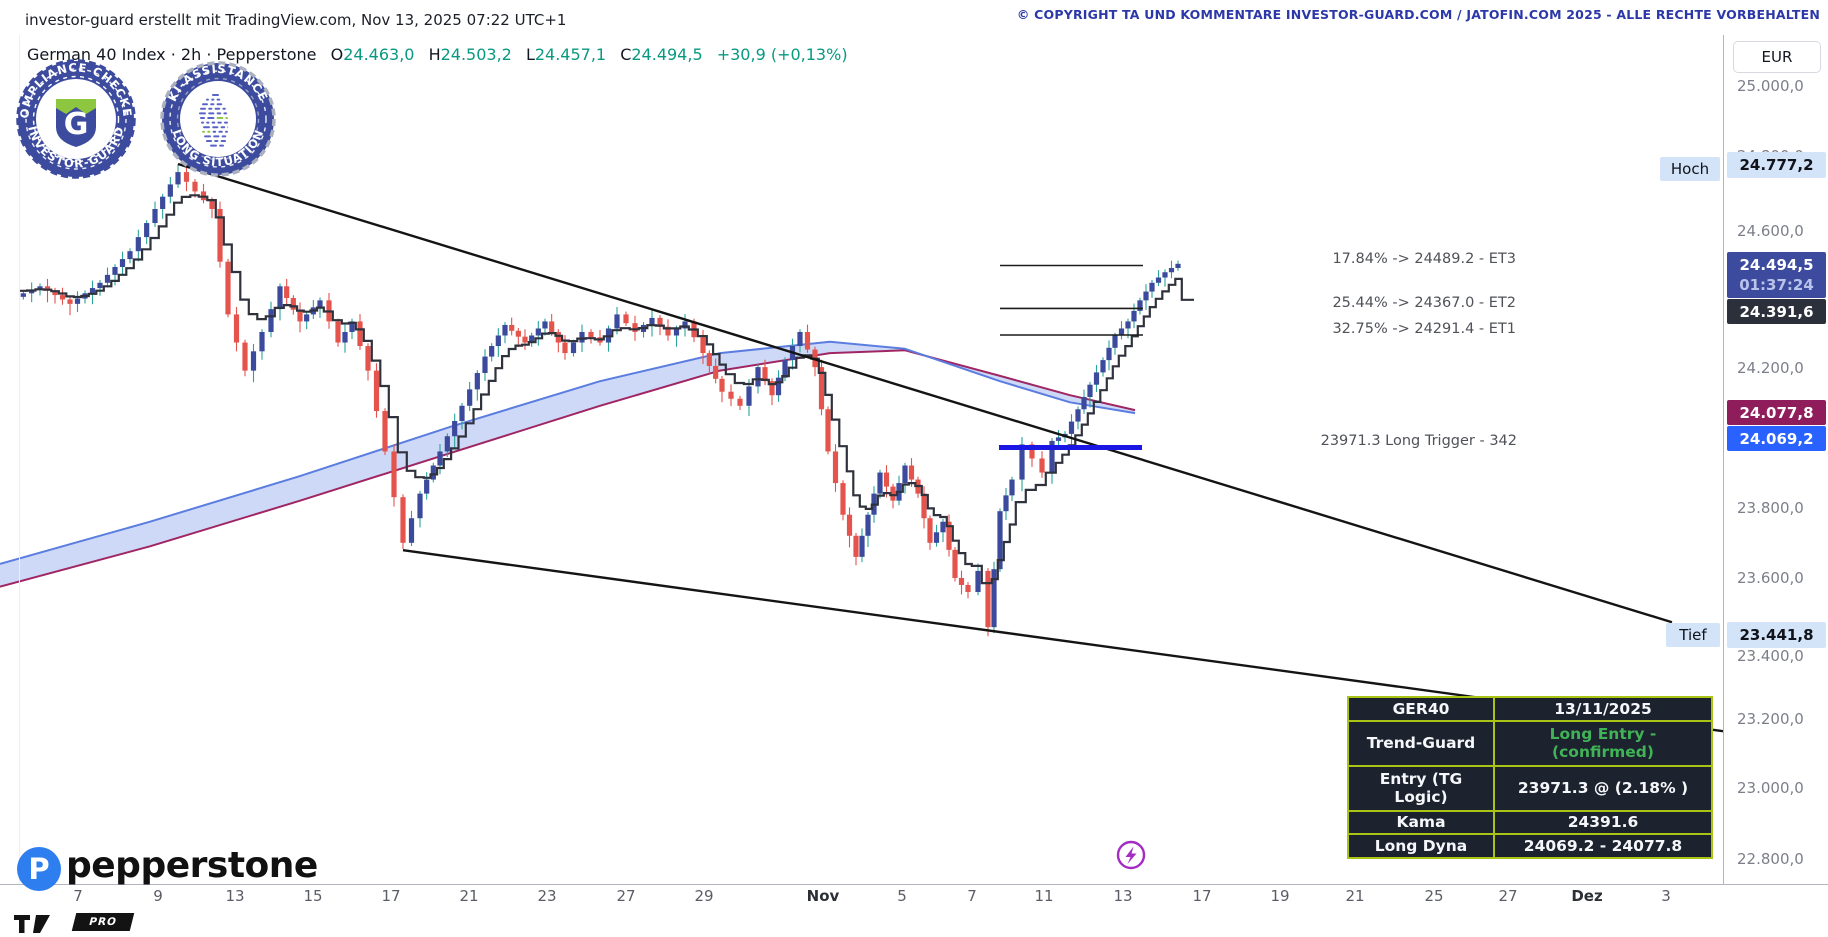 Image resolution: width=1828 pixels, height=937 pixels. I want to click on et2-annotation: 25.44% -> 24367.0 - ET2, so click(1424, 303).